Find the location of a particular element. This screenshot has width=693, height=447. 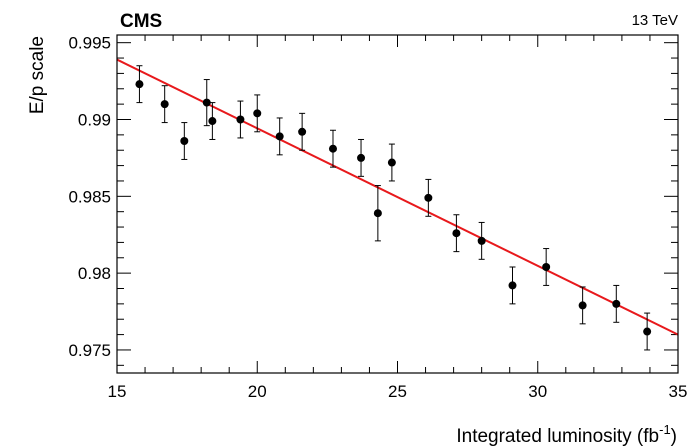

x-tick-label: 20 is located at coordinates (257, 391).